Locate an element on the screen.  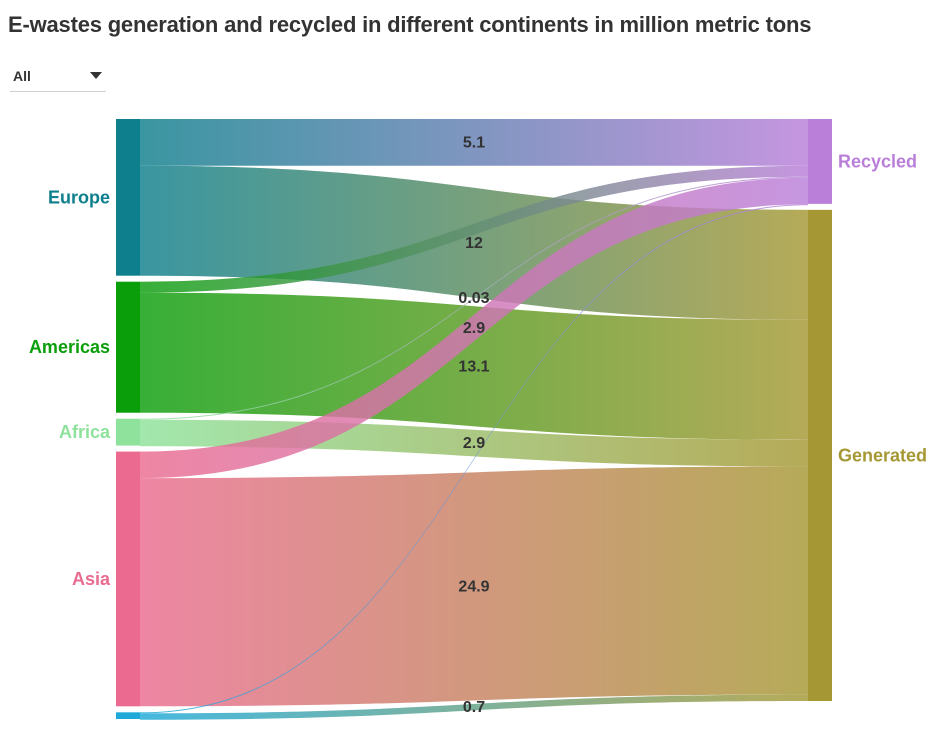
node-label-asia: Asia is located at coordinates (91, 579).